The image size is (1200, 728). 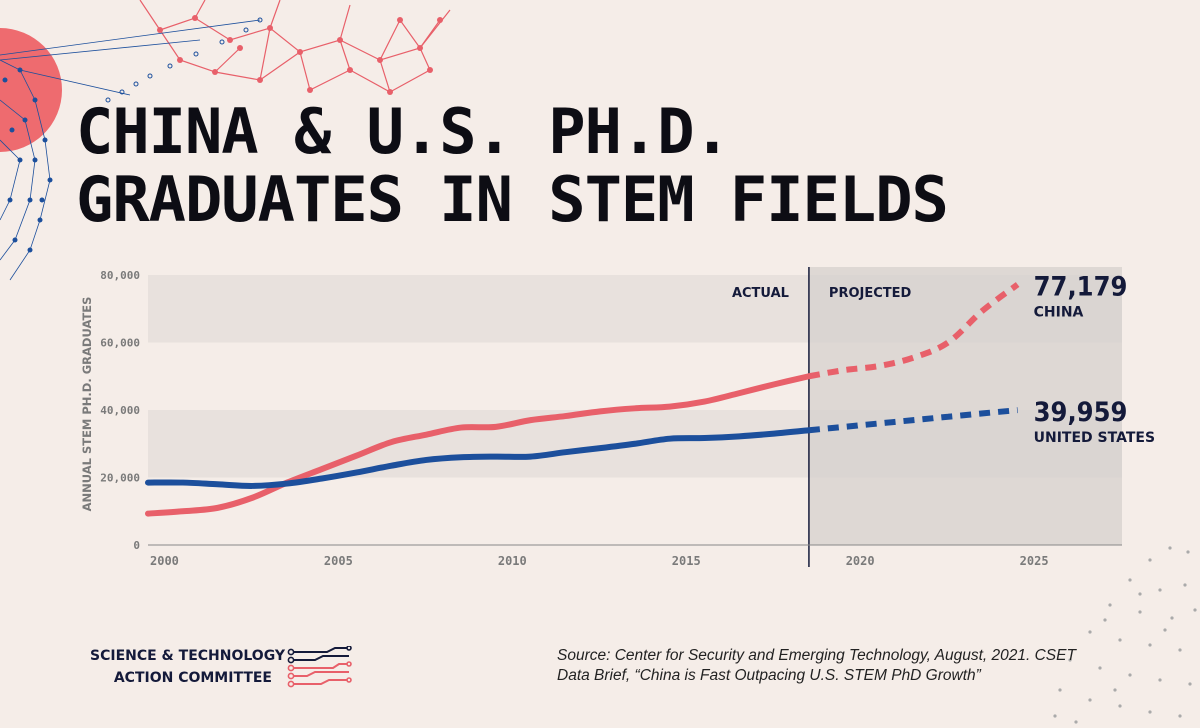 I want to click on y-axis-title: ANNUAL STEM PH.D. GRADUATES, so click(x=87, y=404).